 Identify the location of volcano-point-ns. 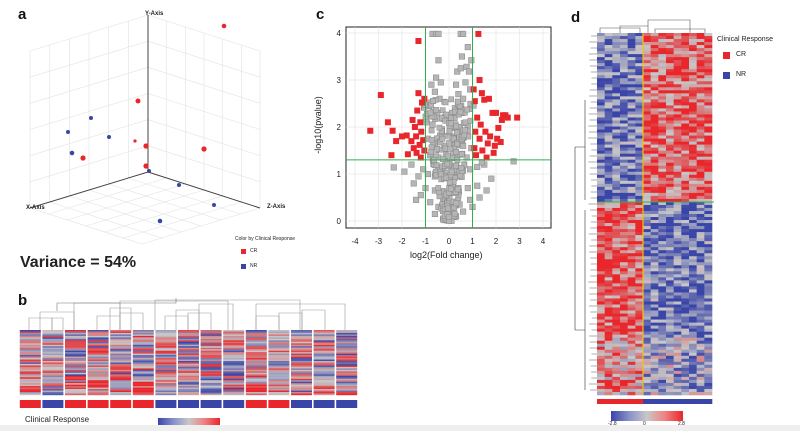
(430, 202).